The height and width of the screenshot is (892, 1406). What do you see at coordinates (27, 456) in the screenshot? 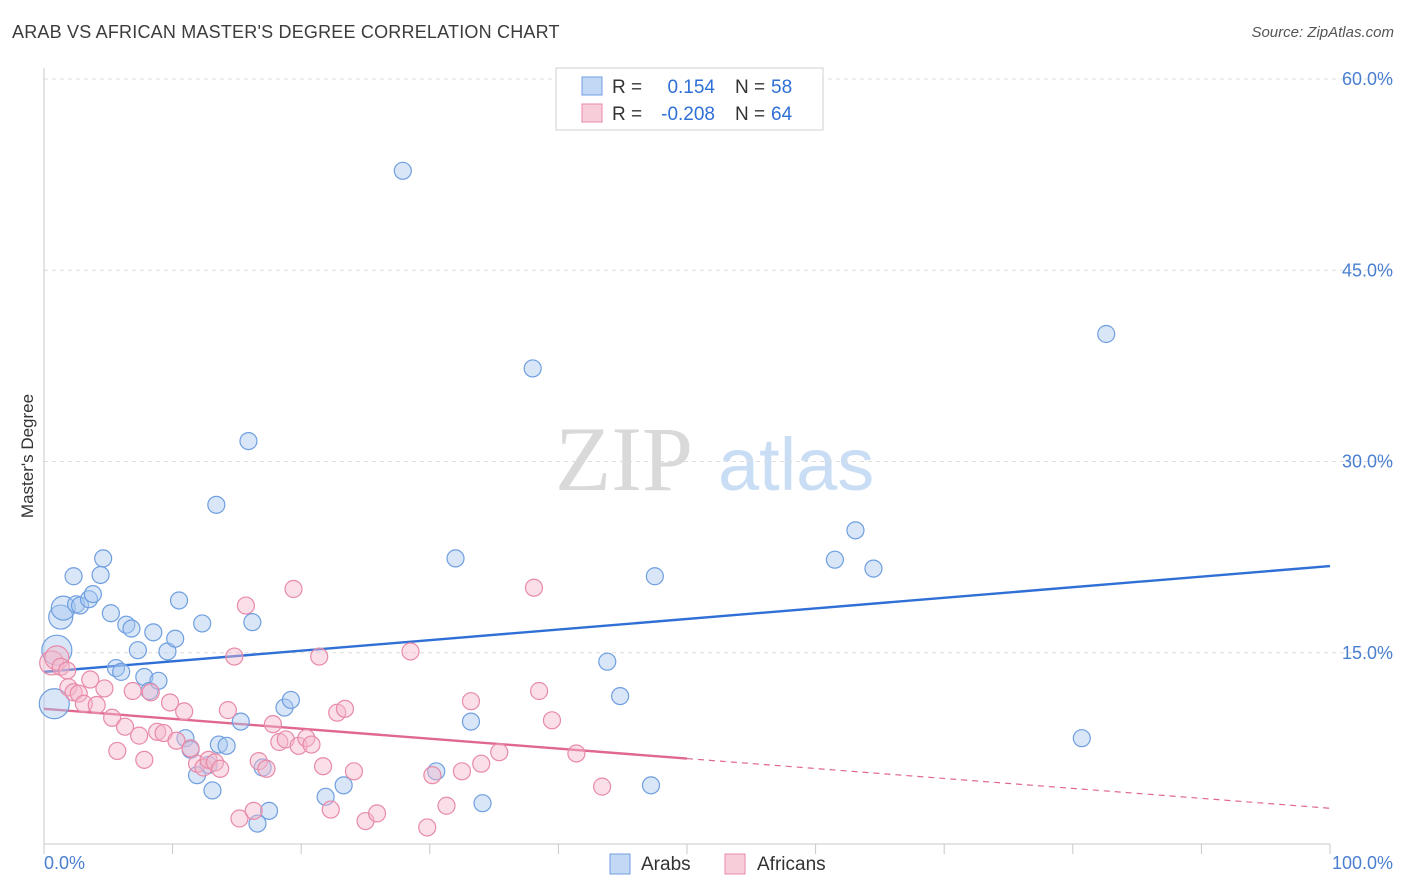
I see `y-axis-label: Master's Degree` at bounding box center [27, 456].